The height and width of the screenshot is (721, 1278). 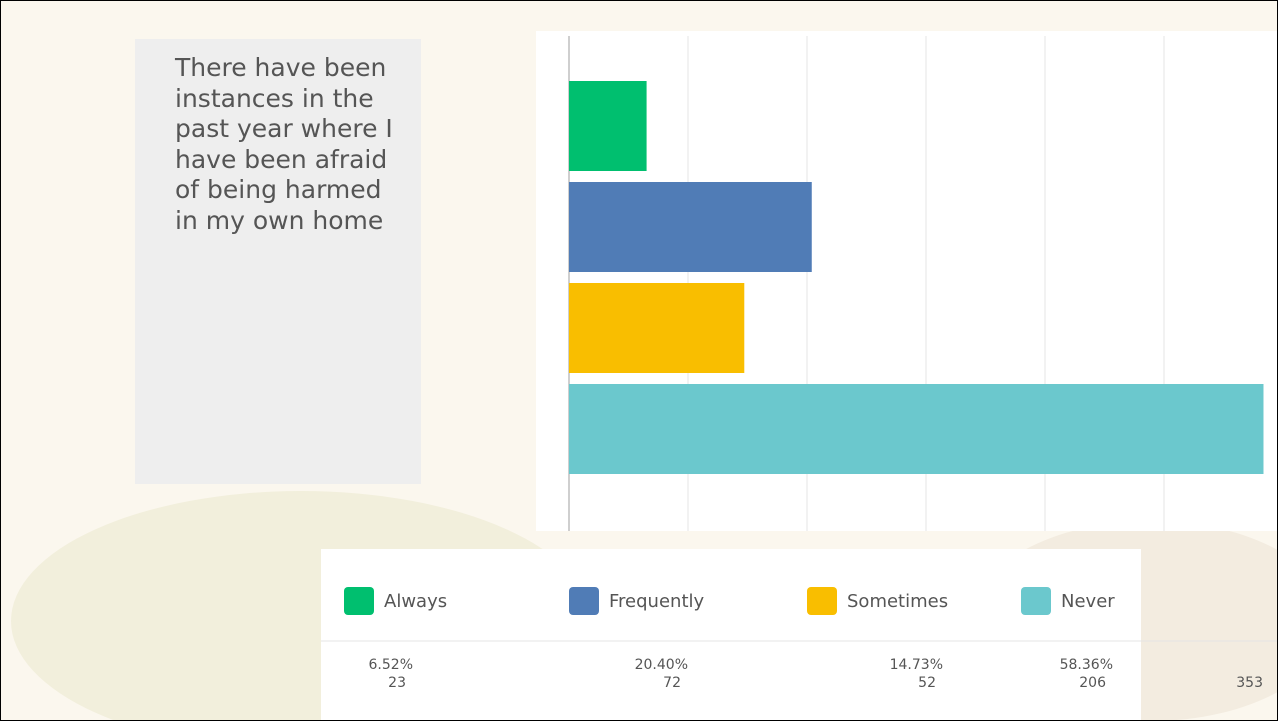 What do you see at coordinates (656, 601) in the screenshot?
I see `legend-label: Frequently` at bounding box center [656, 601].